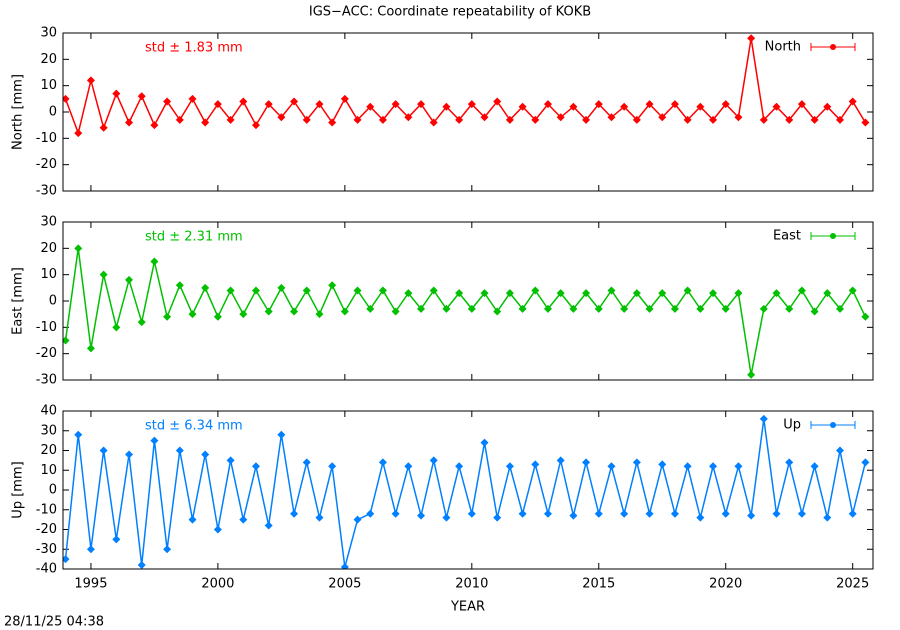 The height and width of the screenshot is (630, 900). Describe the element at coordinates (467, 607) in the screenshot. I see `x-axis-label: YEAR` at that location.